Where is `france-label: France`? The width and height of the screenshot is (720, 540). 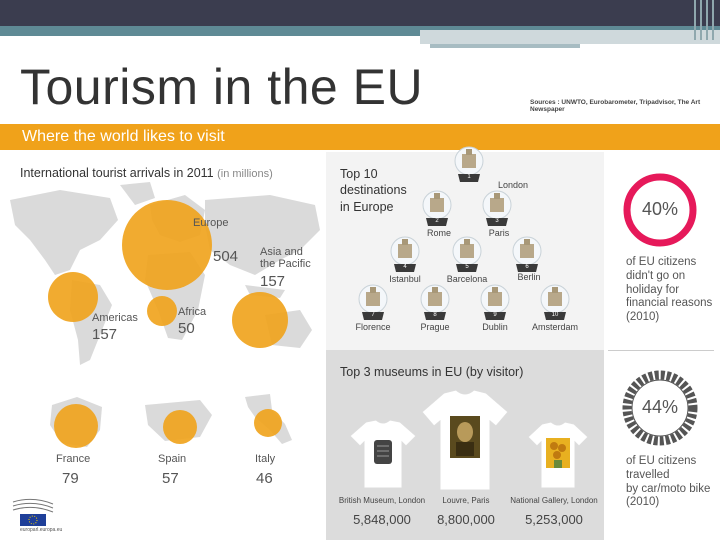 france-label: France is located at coordinates (73, 459).